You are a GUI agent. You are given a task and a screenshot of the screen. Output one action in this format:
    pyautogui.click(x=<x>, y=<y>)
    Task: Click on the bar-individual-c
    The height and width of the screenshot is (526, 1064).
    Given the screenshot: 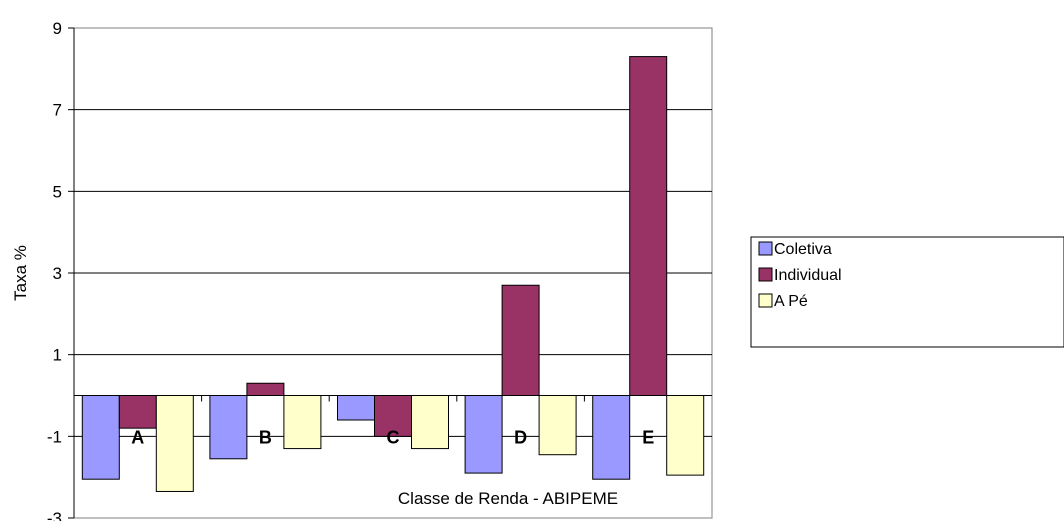 What is the action you would take?
    pyautogui.click(x=393, y=416)
    